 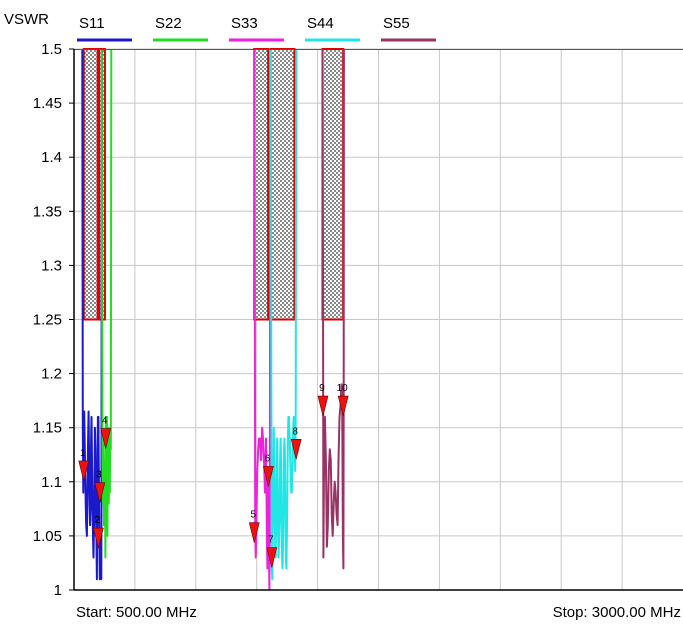 I want to click on legend-label-s55: S55, so click(x=396, y=23).